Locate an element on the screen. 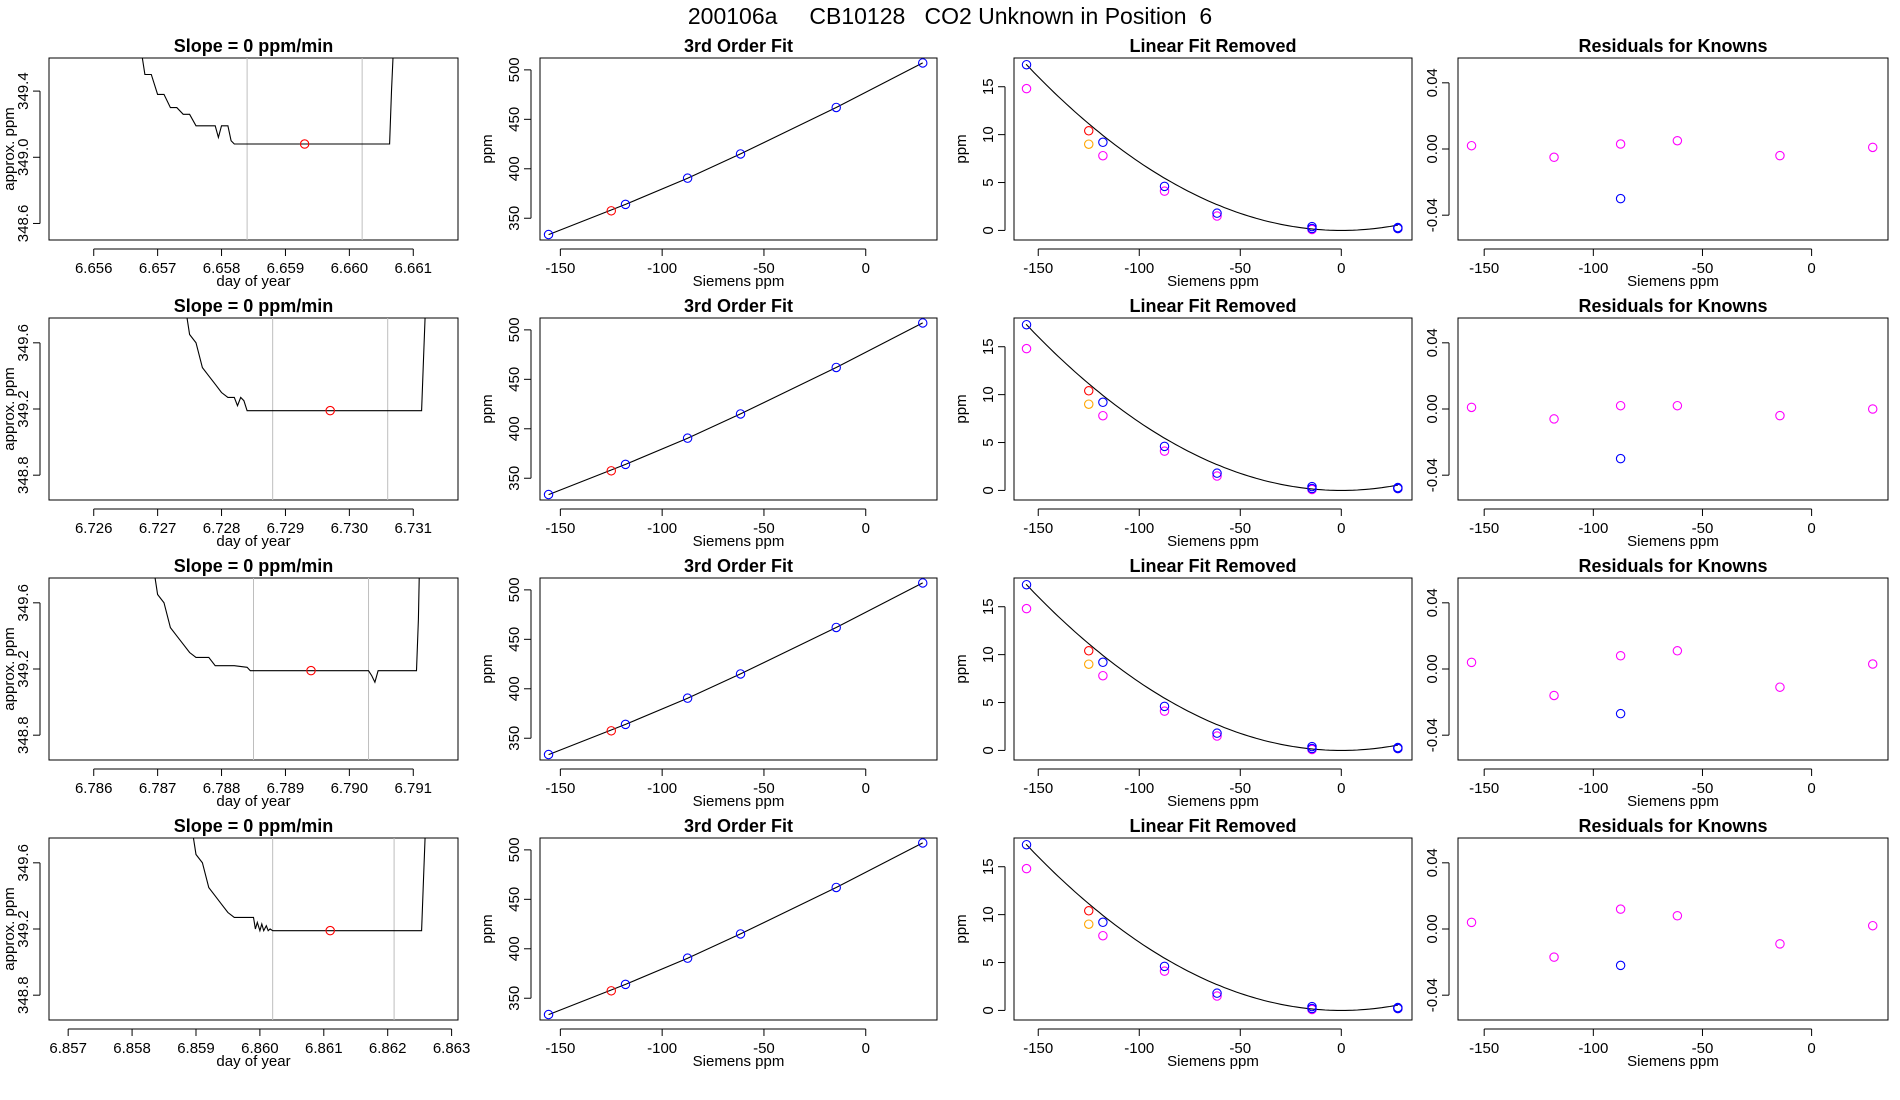  y-tick-label: 349.4 is located at coordinates (23, 91).